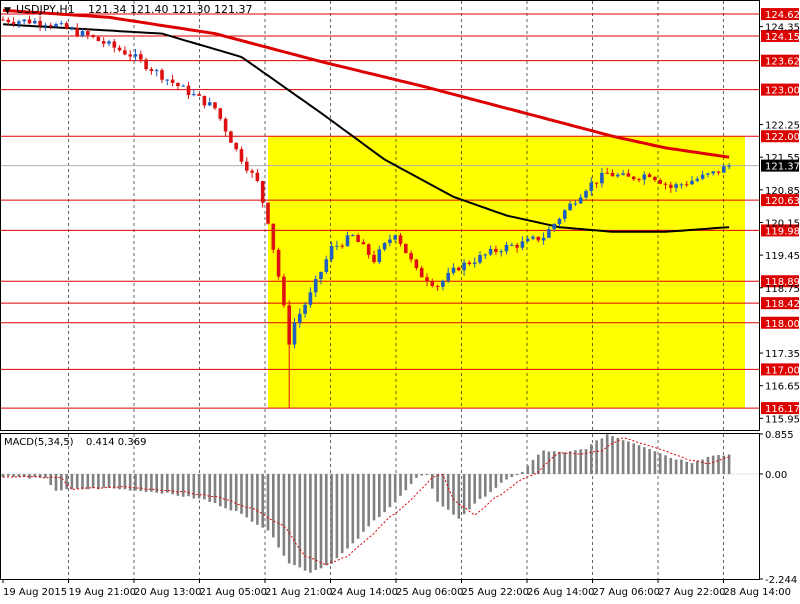 This screenshot has width=800, height=604. Describe the element at coordinates (170, 9) in the screenshot. I see `ohlc-readout: 121.34 121.40 121.30 121.37` at that location.